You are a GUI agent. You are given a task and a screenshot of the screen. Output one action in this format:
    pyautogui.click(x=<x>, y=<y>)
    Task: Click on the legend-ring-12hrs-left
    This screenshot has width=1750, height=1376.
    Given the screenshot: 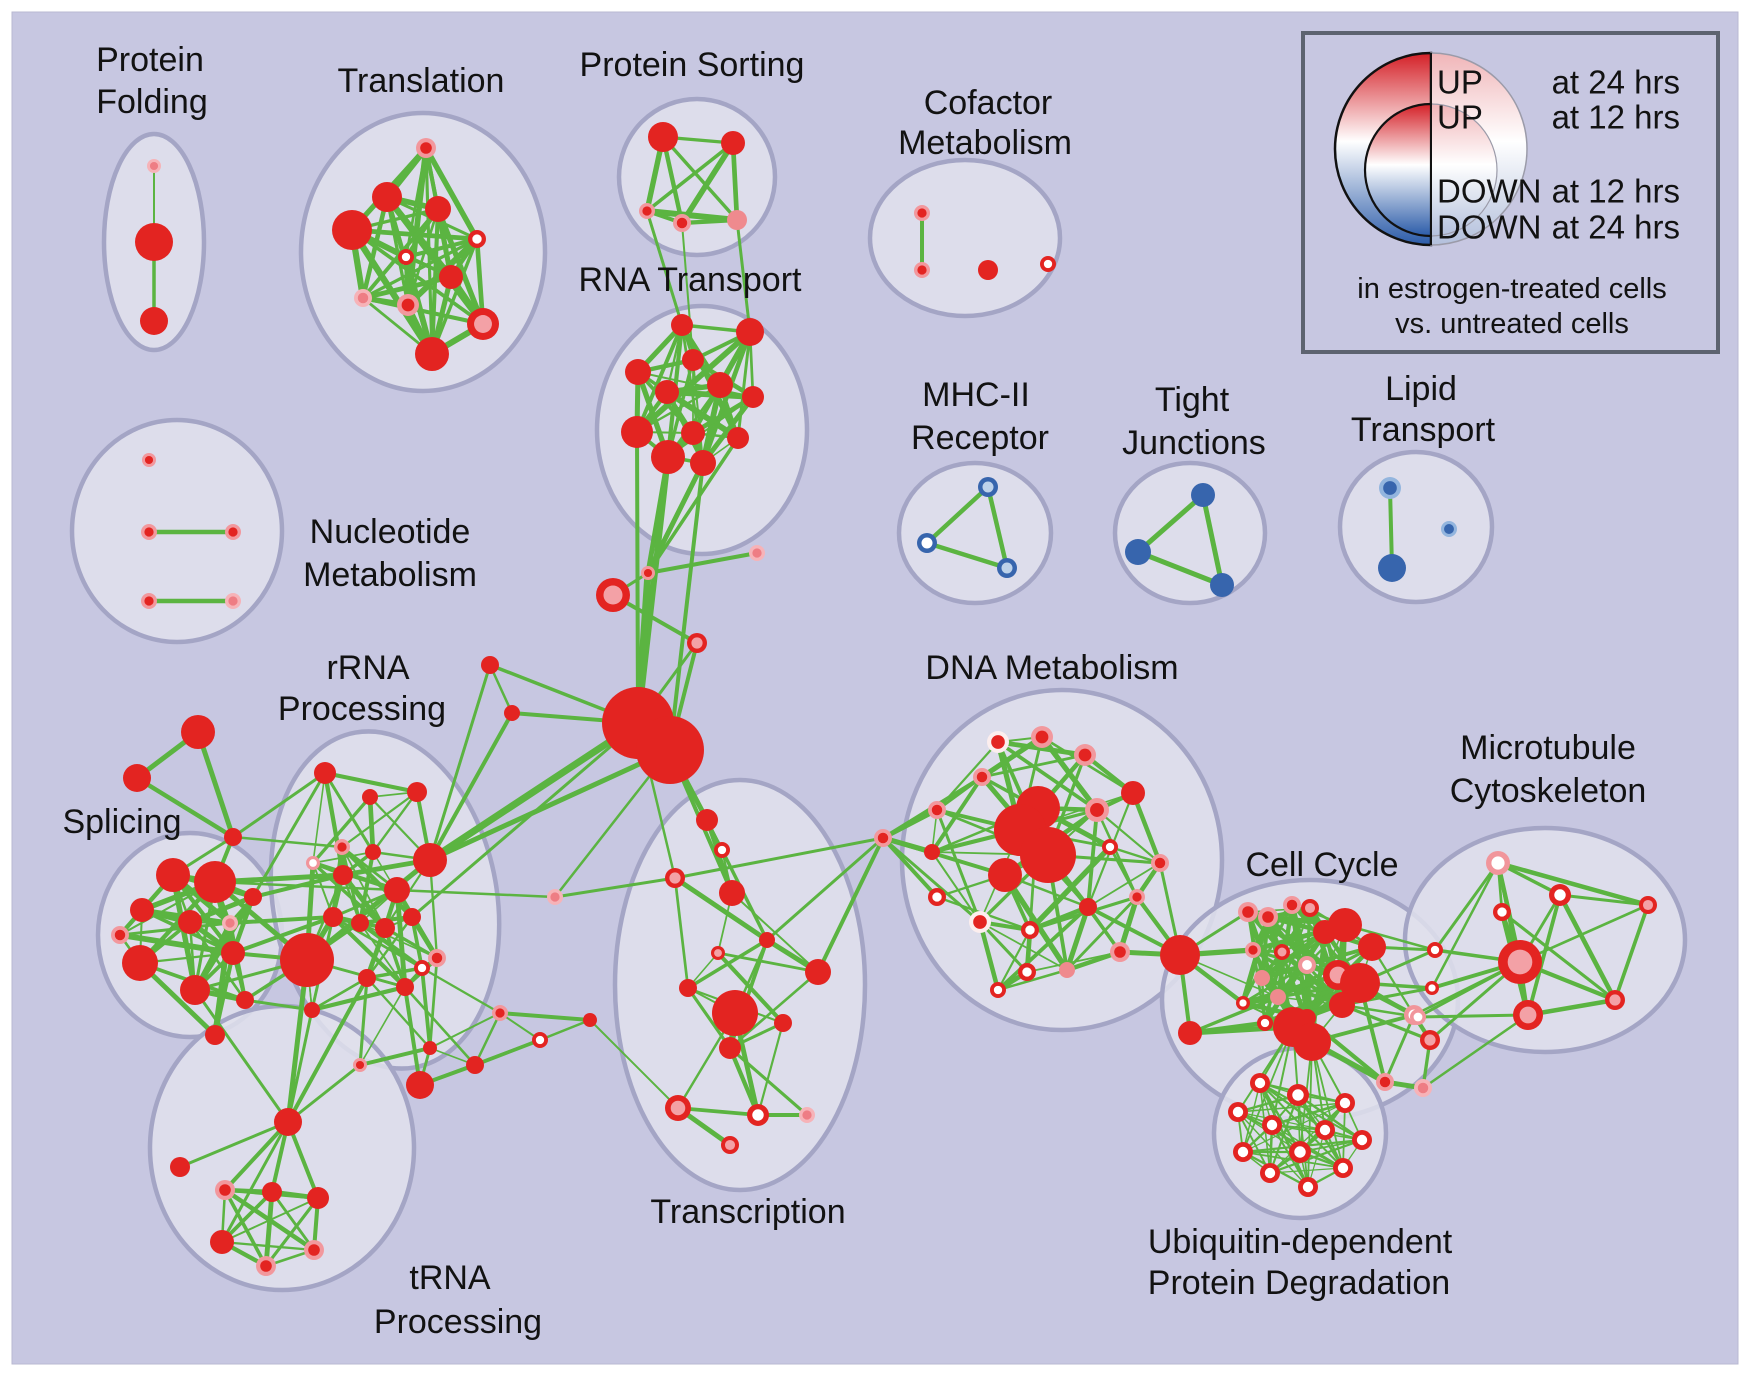 What is the action you would take?
    pyautogui.click(x=1398, y=170)
    